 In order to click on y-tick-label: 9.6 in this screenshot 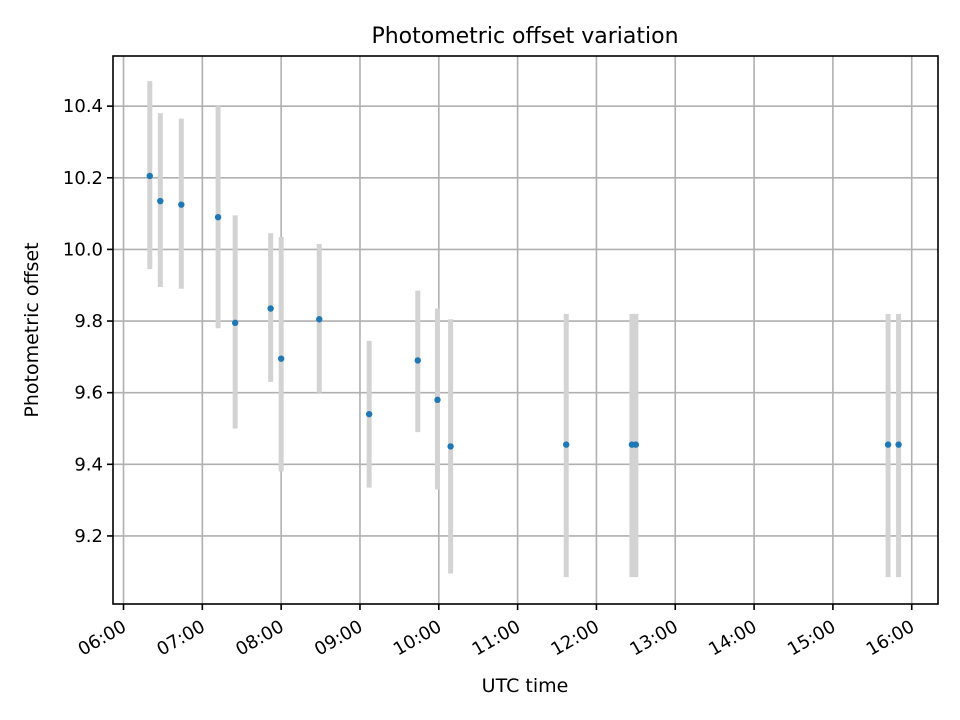, I will do `click(88, 393)`.